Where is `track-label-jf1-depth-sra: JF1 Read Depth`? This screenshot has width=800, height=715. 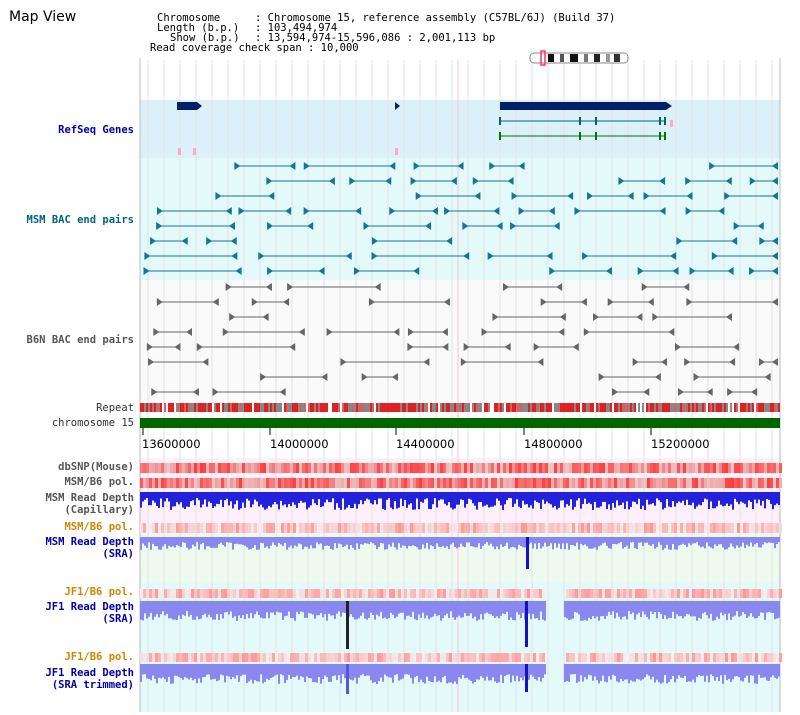 track-label-jf1-depth-sra: JF1 Read Depth is located at coordinates (89, 607).